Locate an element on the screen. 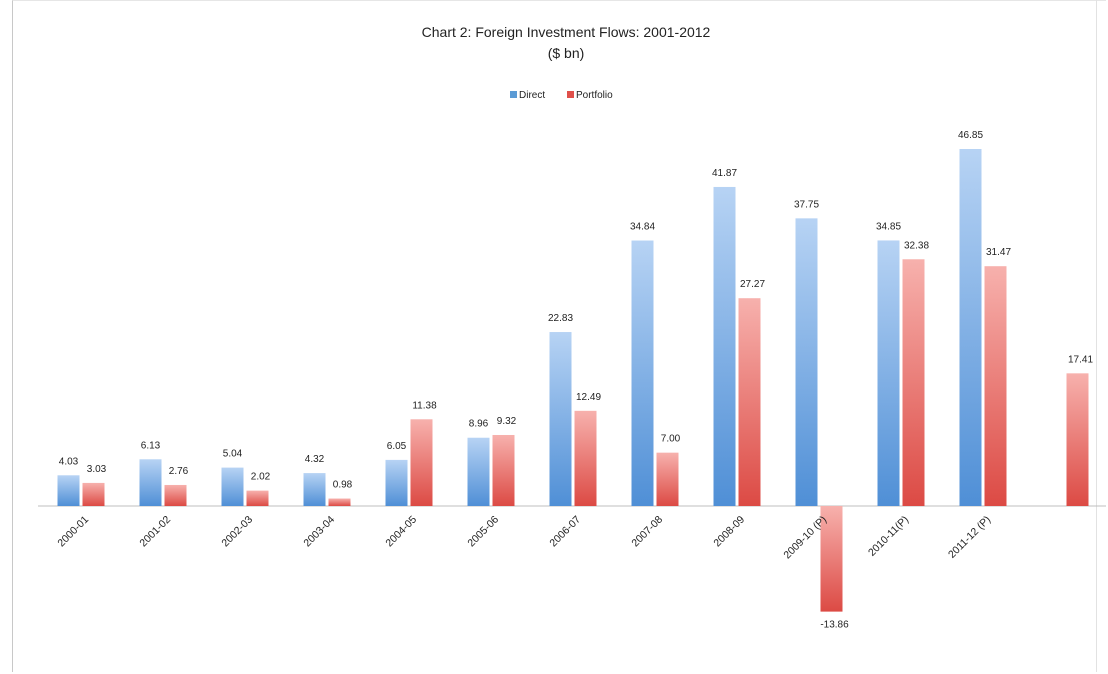 This screenshot has width=1108, height=674. data-label-portfolio: 32.38 is located at coordinates (916, 245).